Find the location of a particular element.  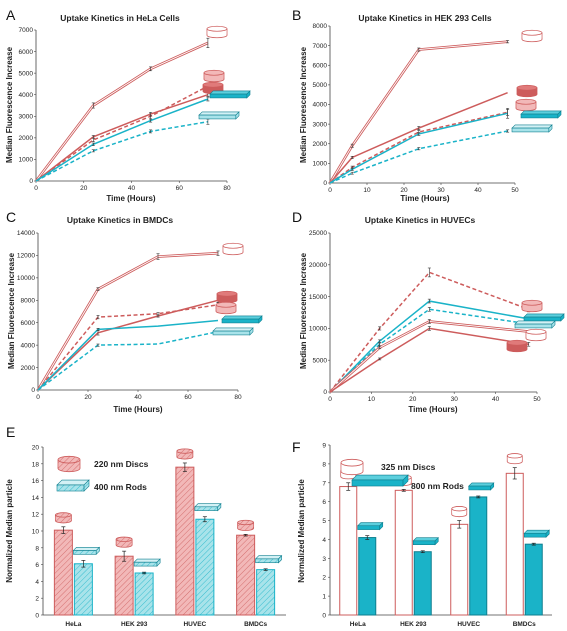

series-line-inner is located at coordinates (122, 112).